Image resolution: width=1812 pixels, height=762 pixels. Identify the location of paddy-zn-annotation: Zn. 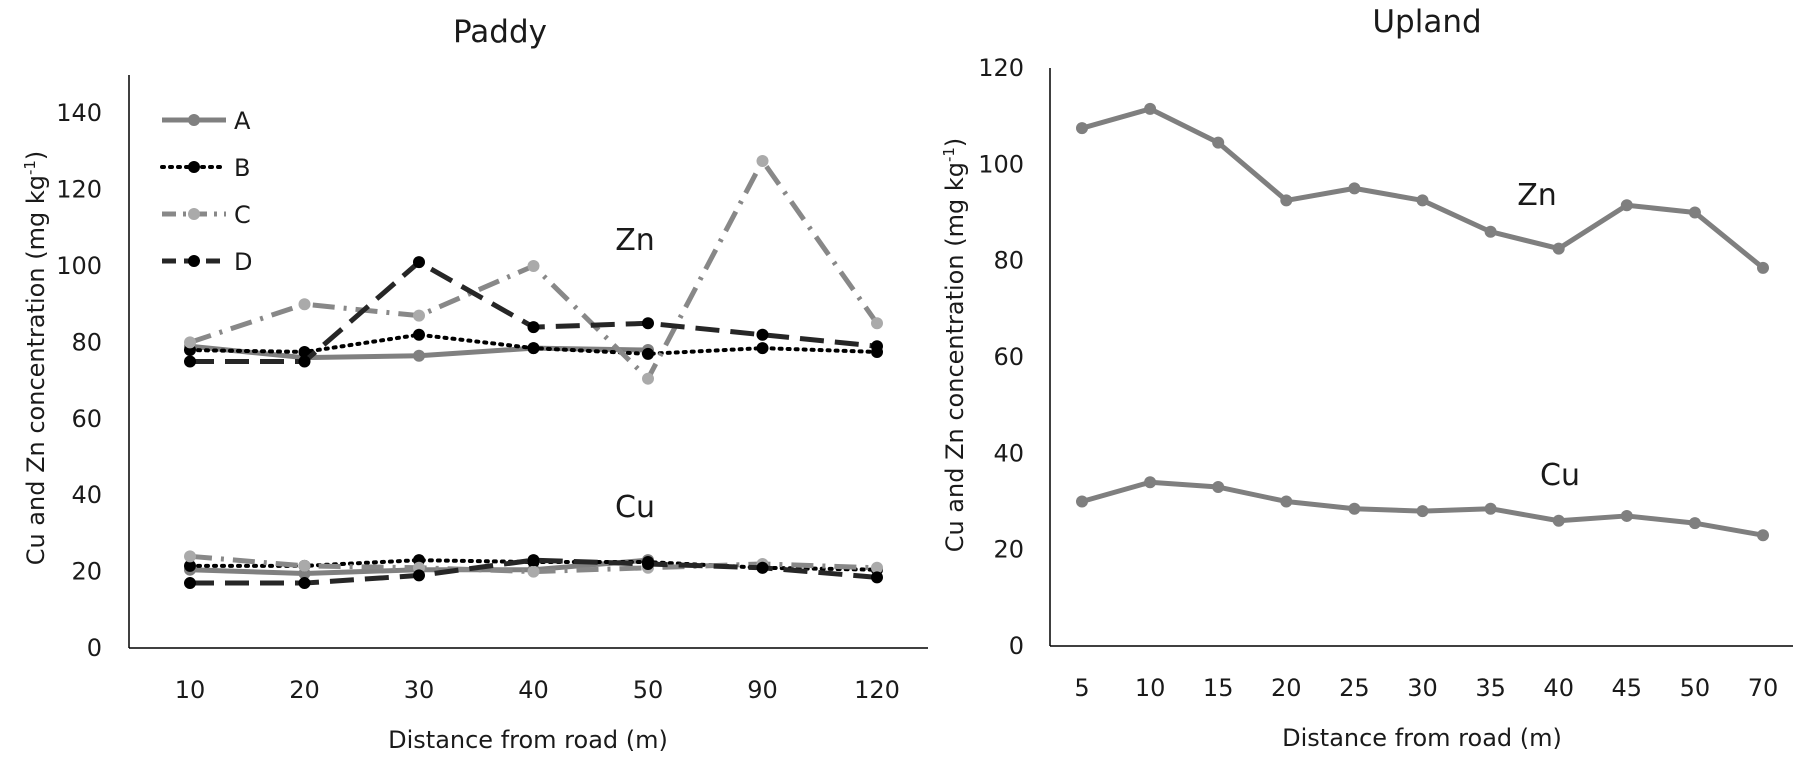
(635, 240).